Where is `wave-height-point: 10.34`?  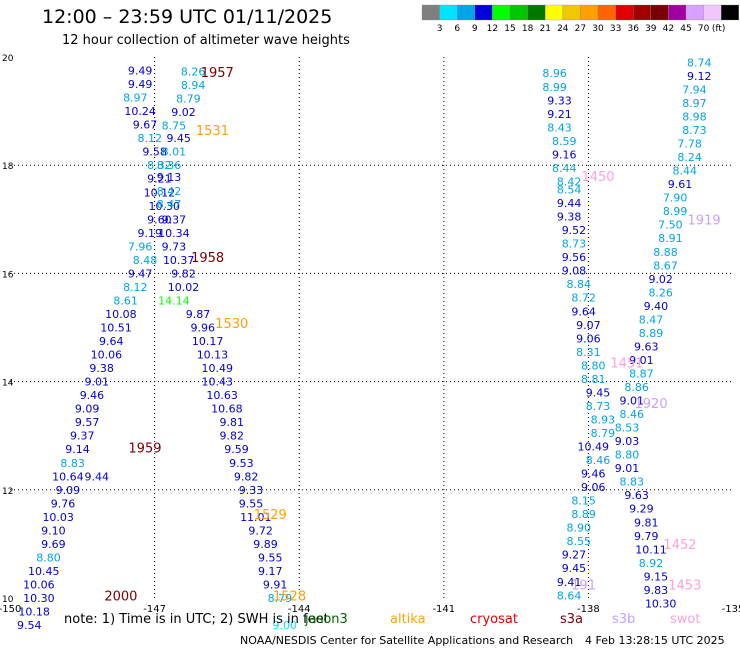
wave-height-point: 10.34 is located at coordinates (174, 233).